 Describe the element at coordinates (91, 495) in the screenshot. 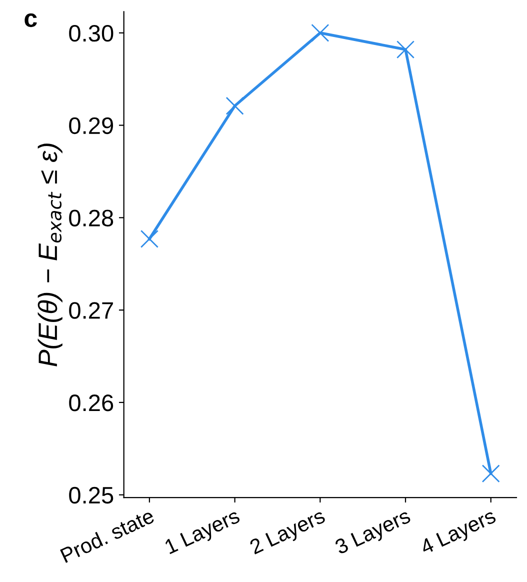

I see `y-tick-label: 0.25` at that location.